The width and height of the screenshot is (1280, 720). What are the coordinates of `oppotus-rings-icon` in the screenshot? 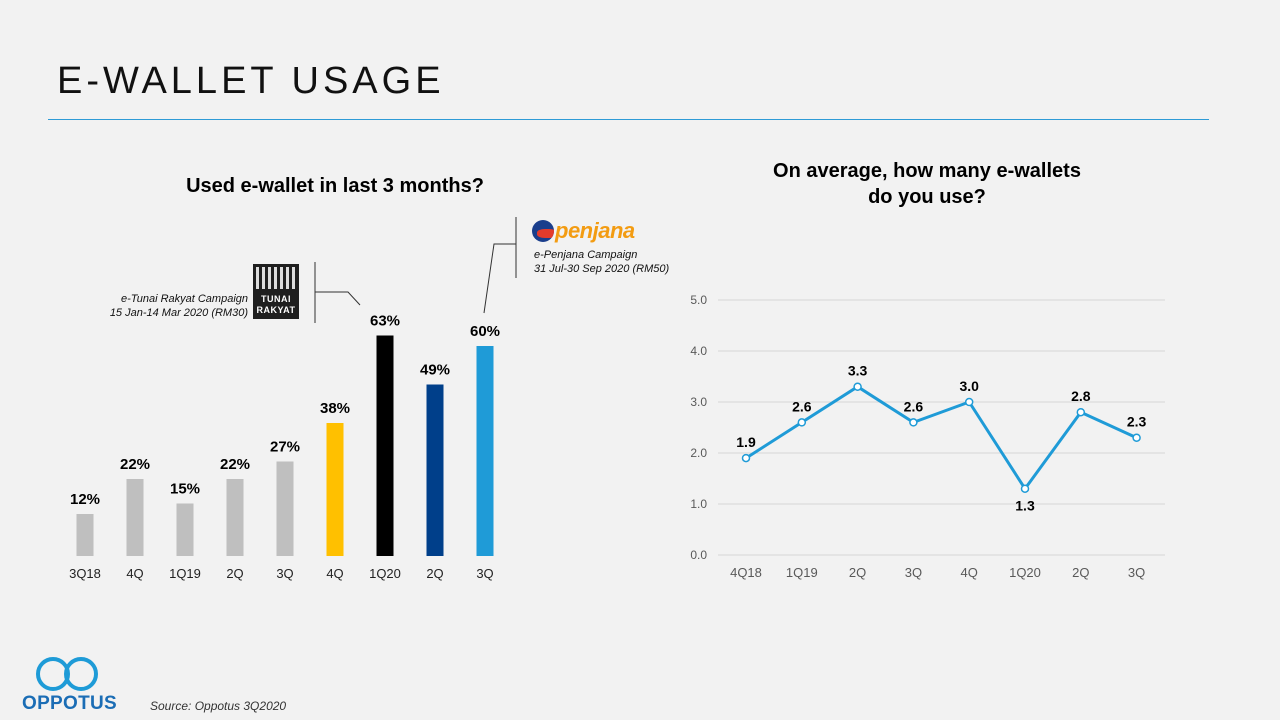 It's located at (71, 673).